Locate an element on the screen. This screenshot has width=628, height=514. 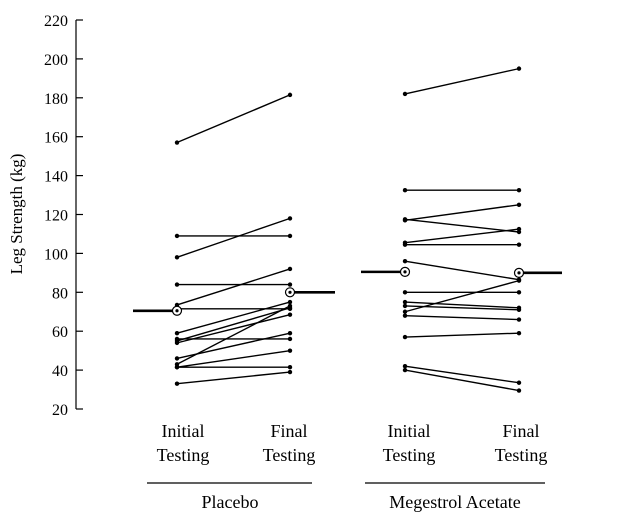
y-tick-label: 160 is located at coordinates (56, 138).